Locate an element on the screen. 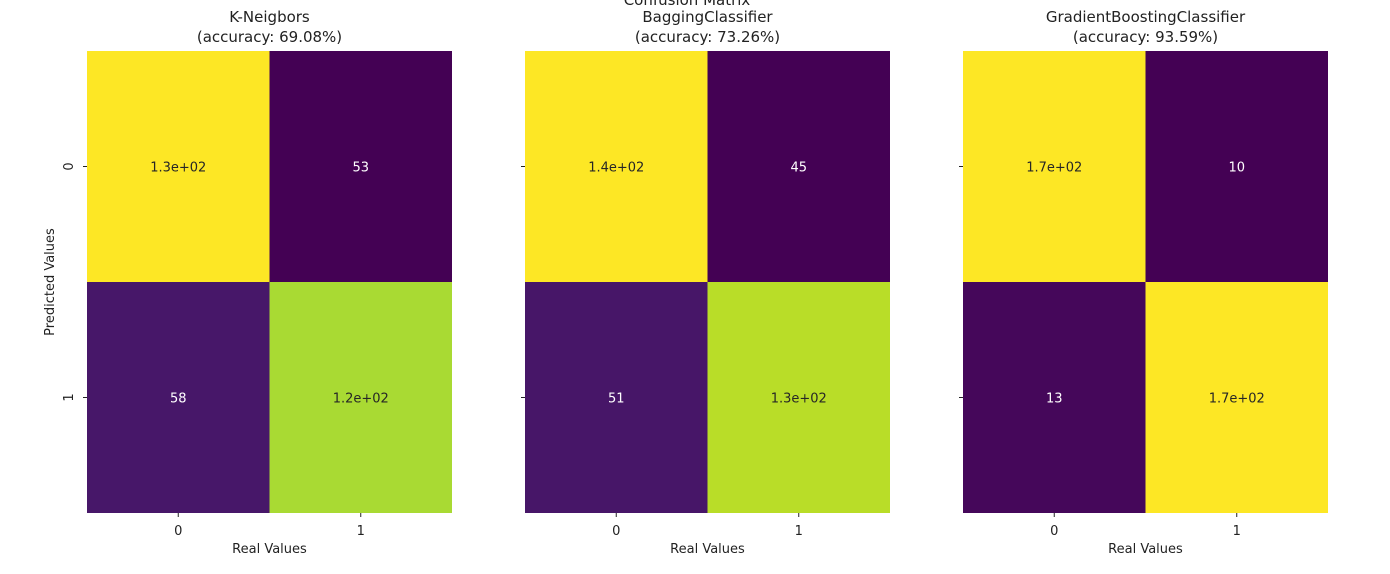 The width and height of the screenshot is (1390, 574). figure-suptitle: Confusion Matrix is located at coordinates (687, 4).